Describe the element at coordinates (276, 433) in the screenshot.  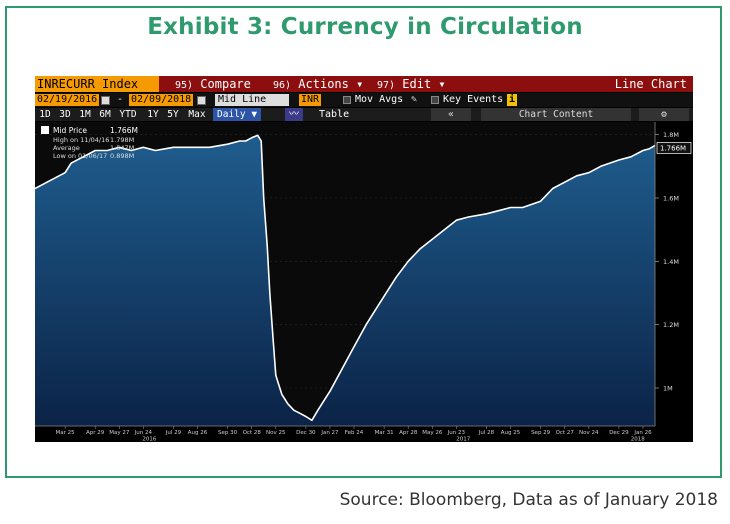
I see `x-tick-label: Nov 25` at that location.